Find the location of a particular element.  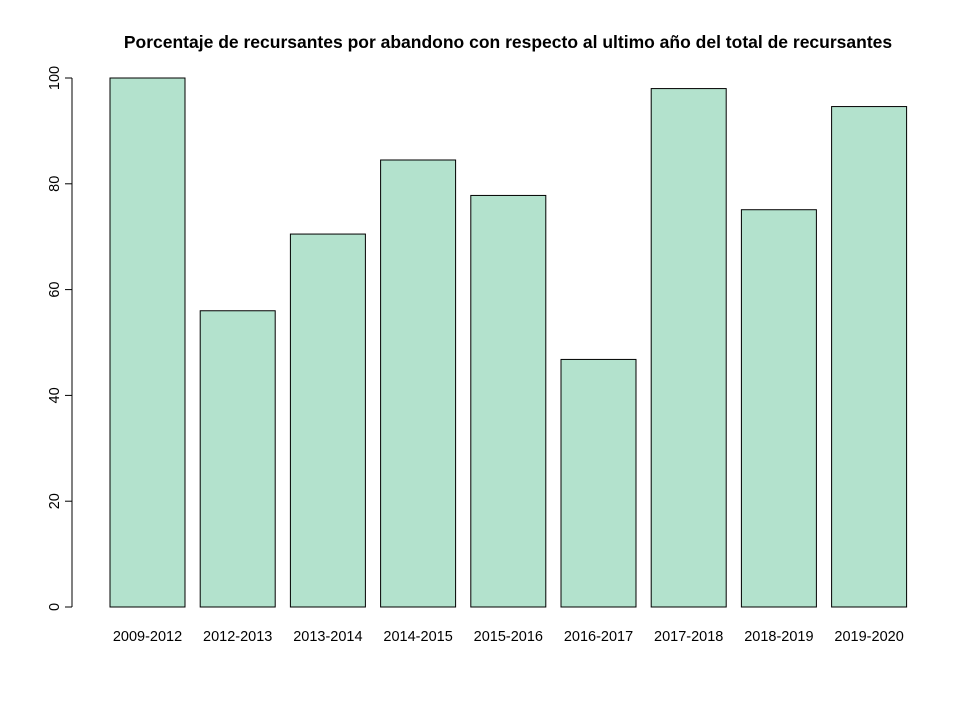

y-tick-label: 0 is located at coordinates (55, 607).